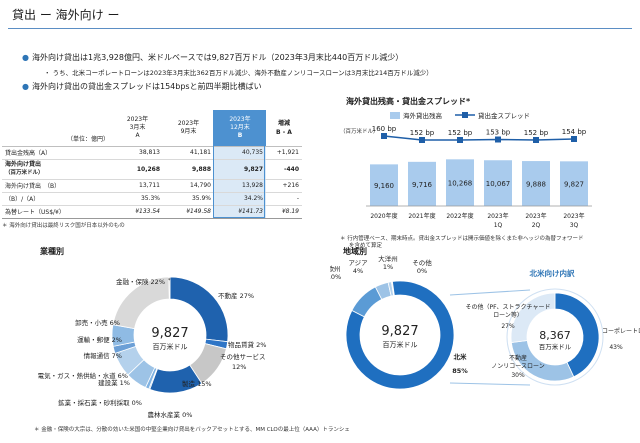 This screenshot has width=640, height=443. What do you see at coordinates (99, 339) in the screenshot?
I see `industry-label: 運輸・郵便 2%` at bounding box center [99, 339].